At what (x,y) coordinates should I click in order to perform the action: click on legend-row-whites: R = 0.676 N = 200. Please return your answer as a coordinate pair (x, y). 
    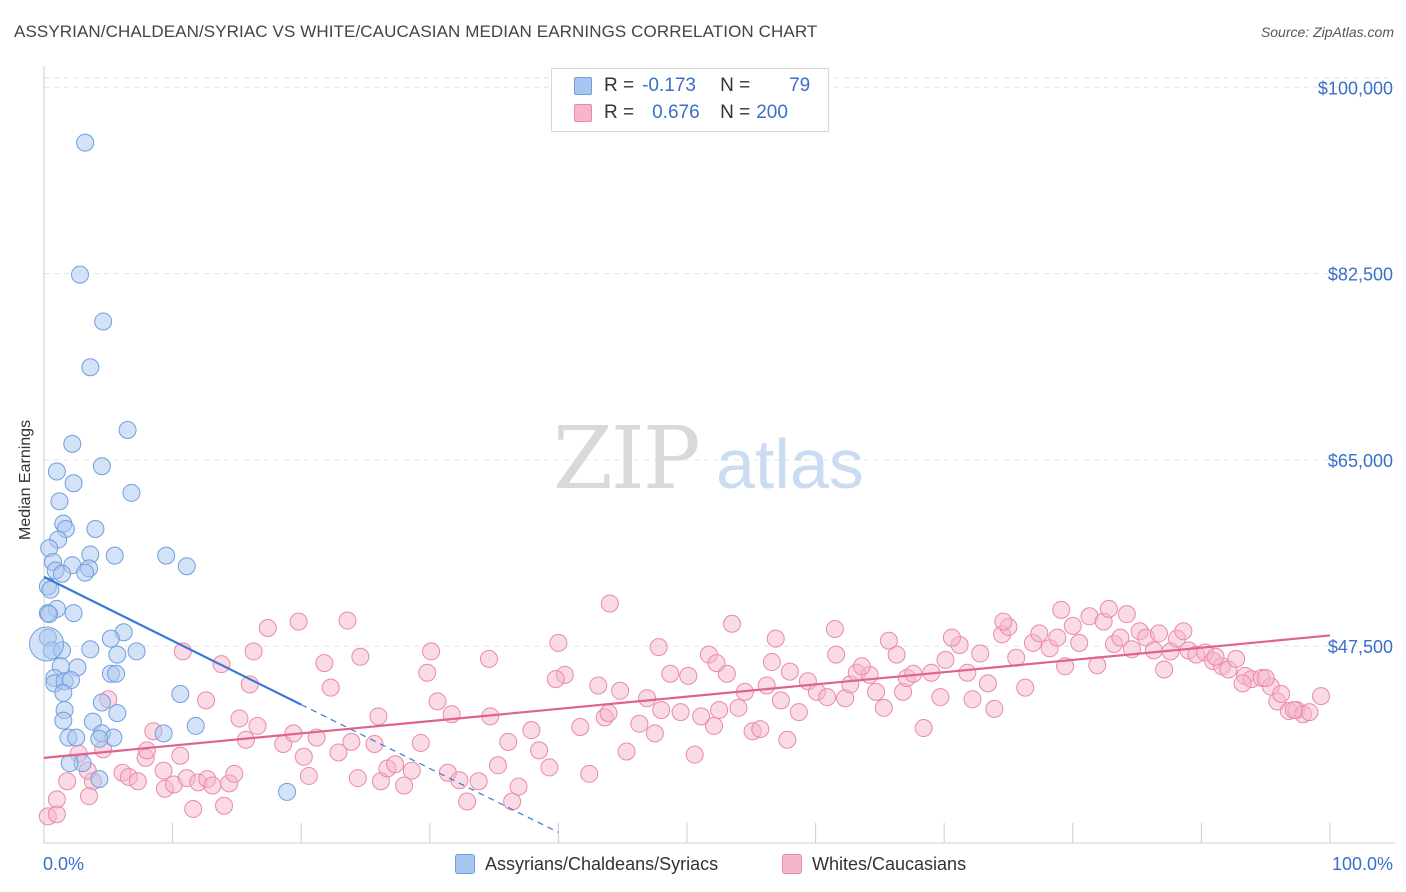
    Looking at the image, I should click on (686, 113).